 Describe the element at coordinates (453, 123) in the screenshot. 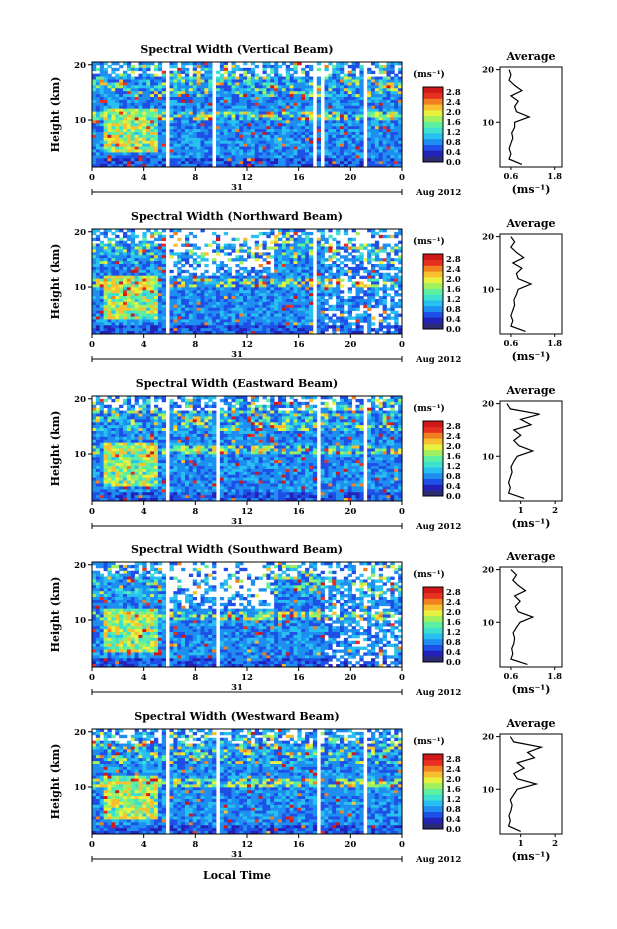

I see `colorbar-tick-label: 1.6` at that location.